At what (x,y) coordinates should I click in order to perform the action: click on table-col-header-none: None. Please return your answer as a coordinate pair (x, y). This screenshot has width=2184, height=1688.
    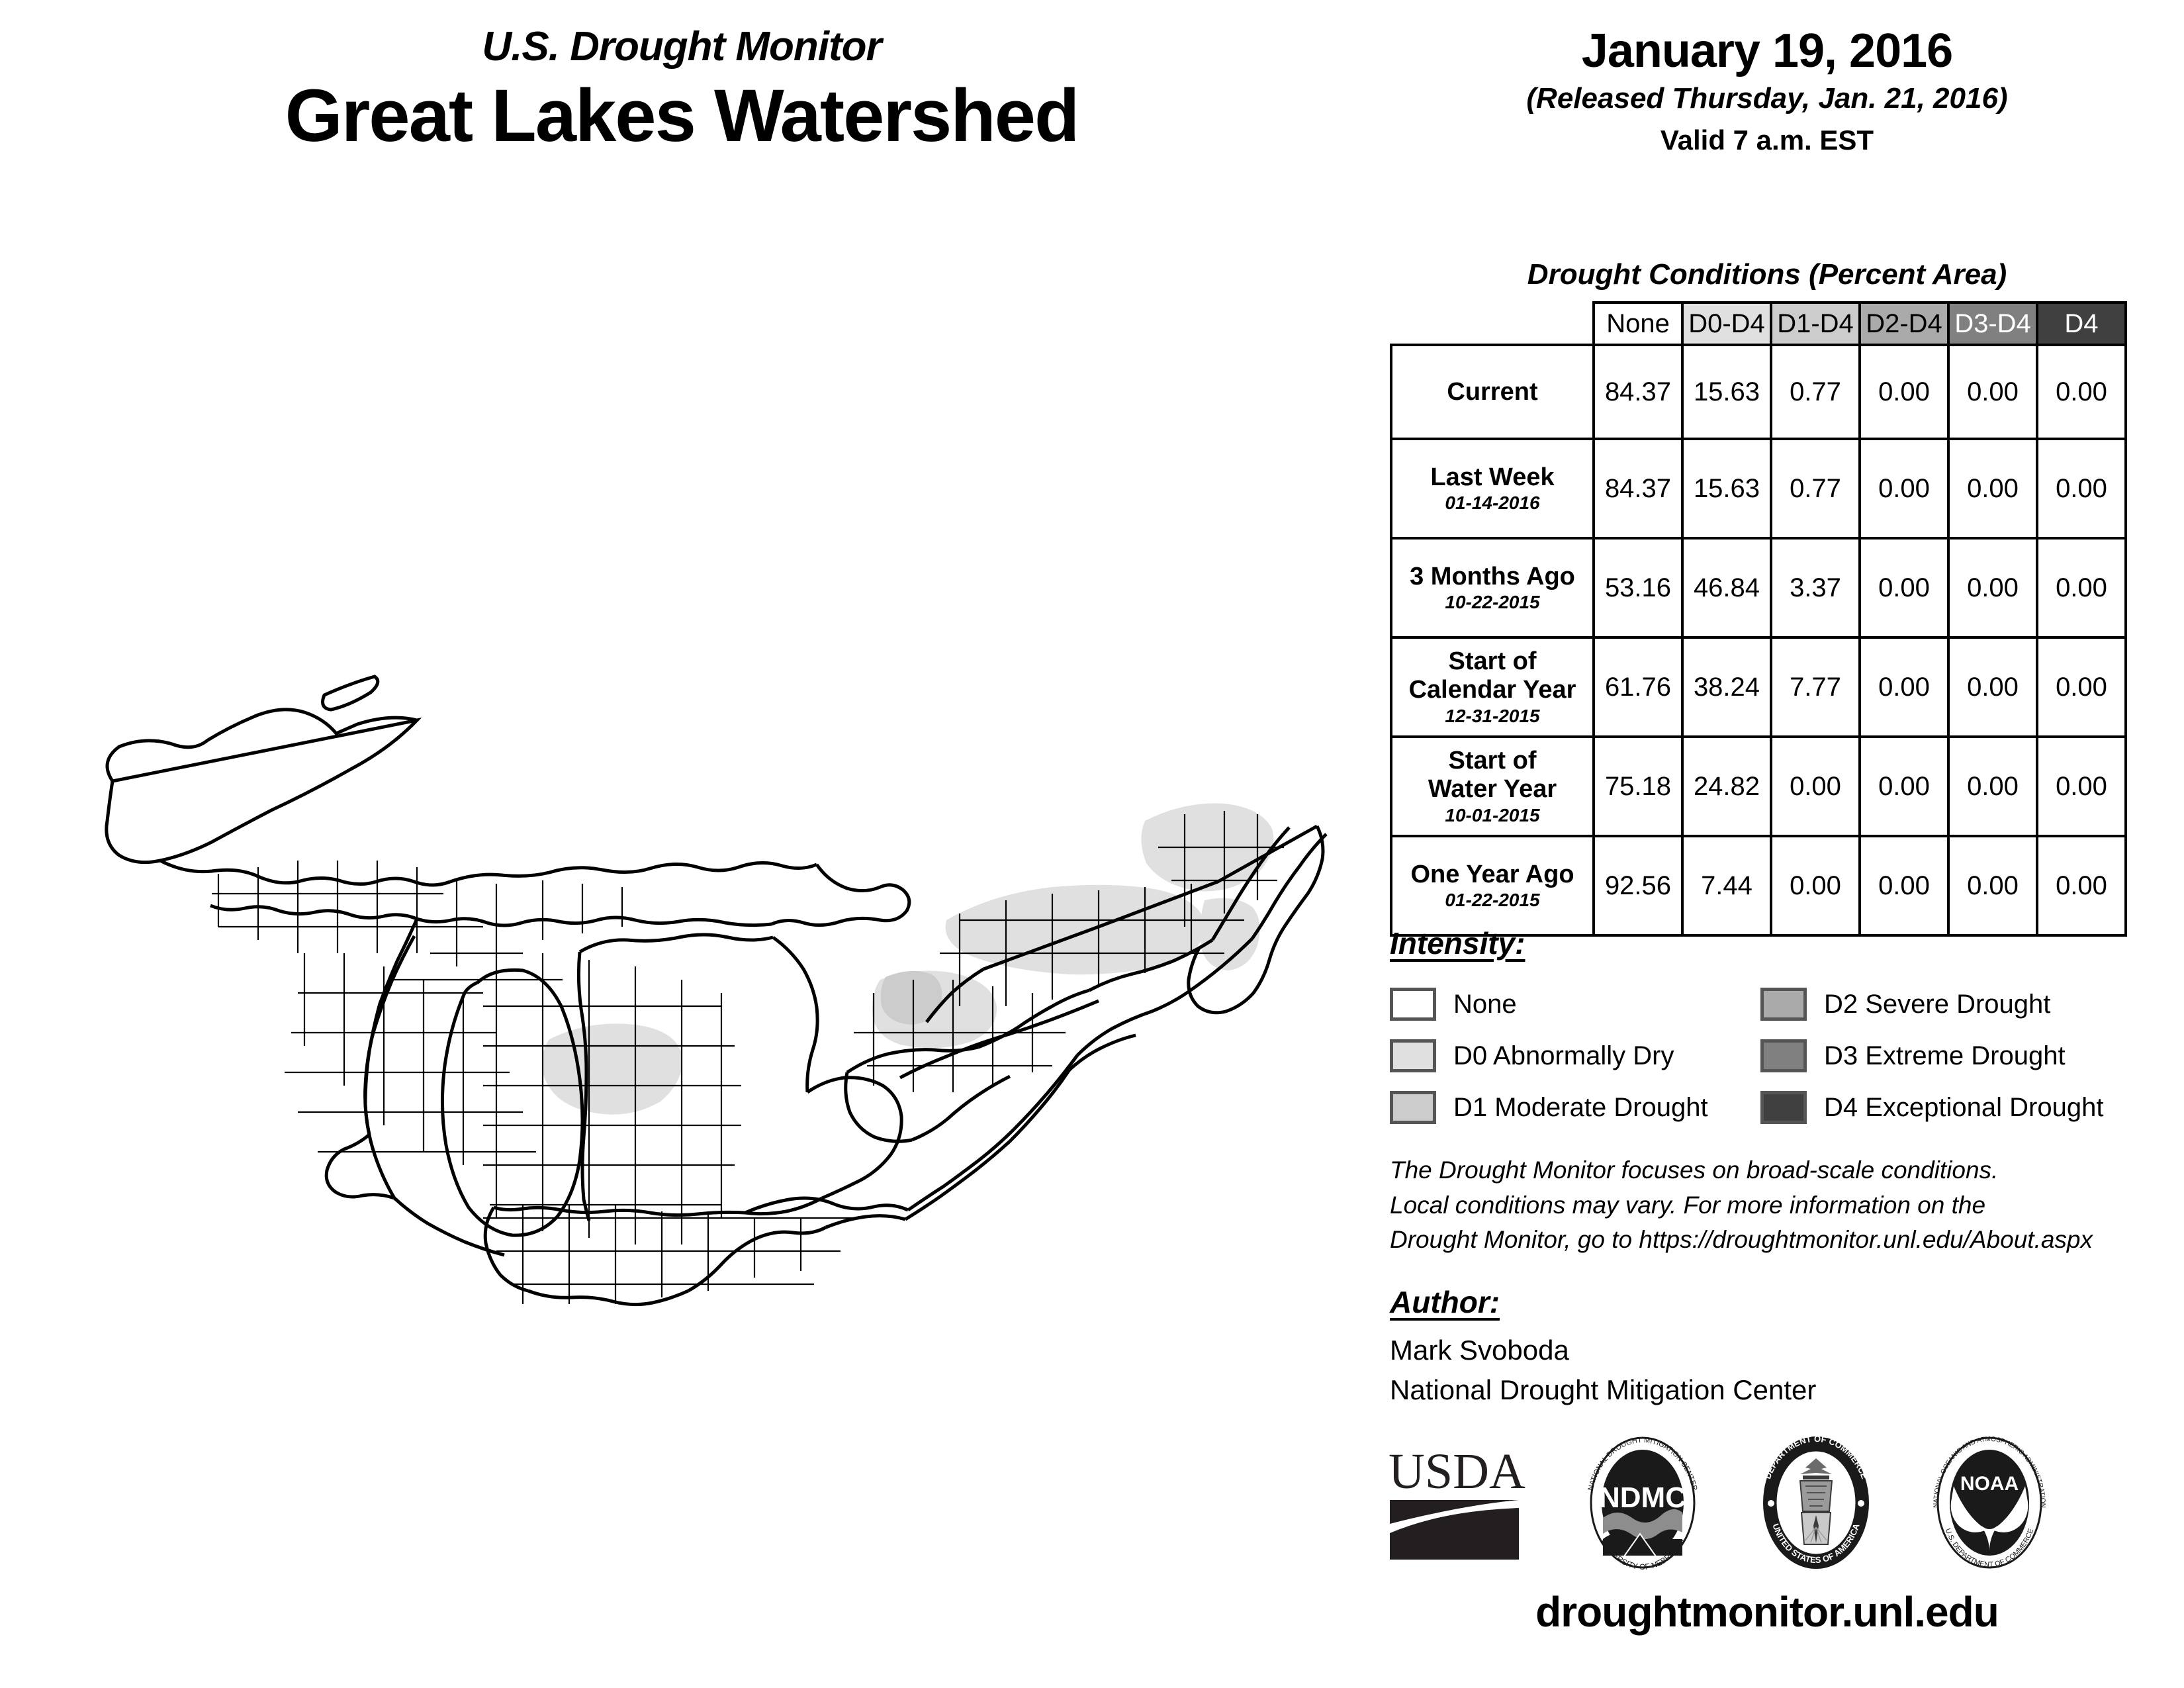
    Looking at the image, I should click on (1638, 323).